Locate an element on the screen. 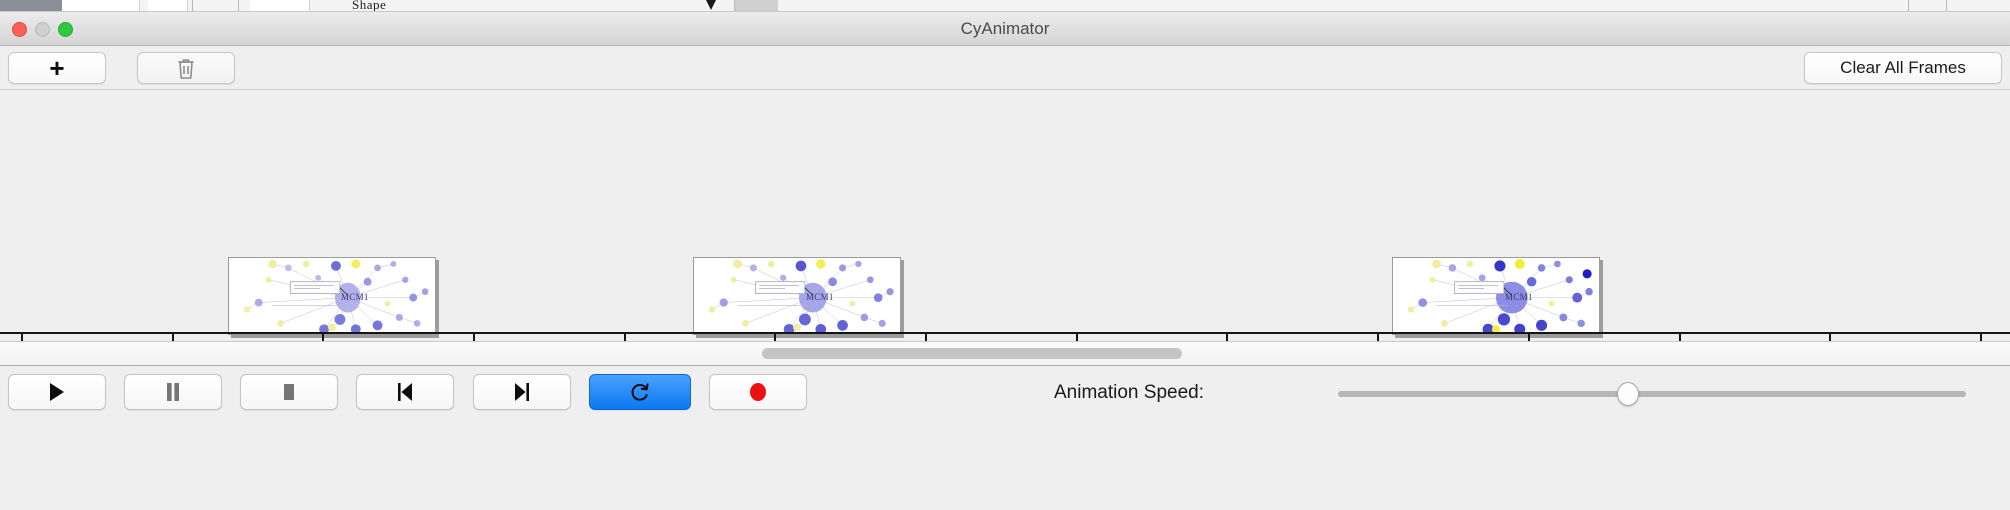 This screenshot has height=510, width=2010. clear-all-frames-button: Clear All Frames is located at coordinates (1903, 68).